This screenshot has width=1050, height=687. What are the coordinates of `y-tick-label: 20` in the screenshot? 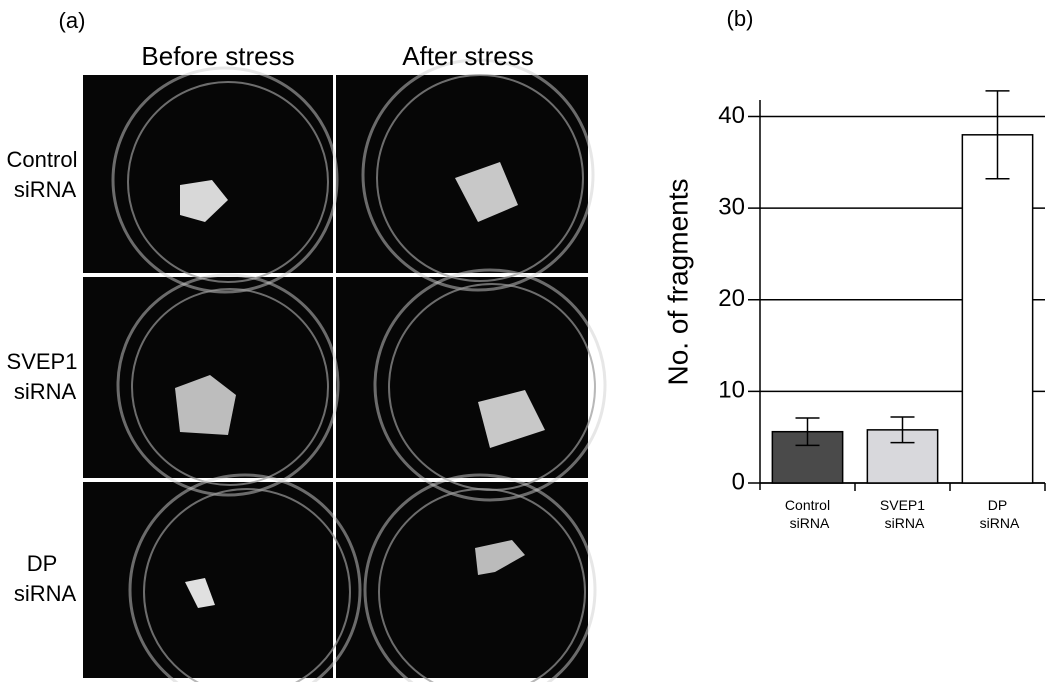 It's located at (731, 298).